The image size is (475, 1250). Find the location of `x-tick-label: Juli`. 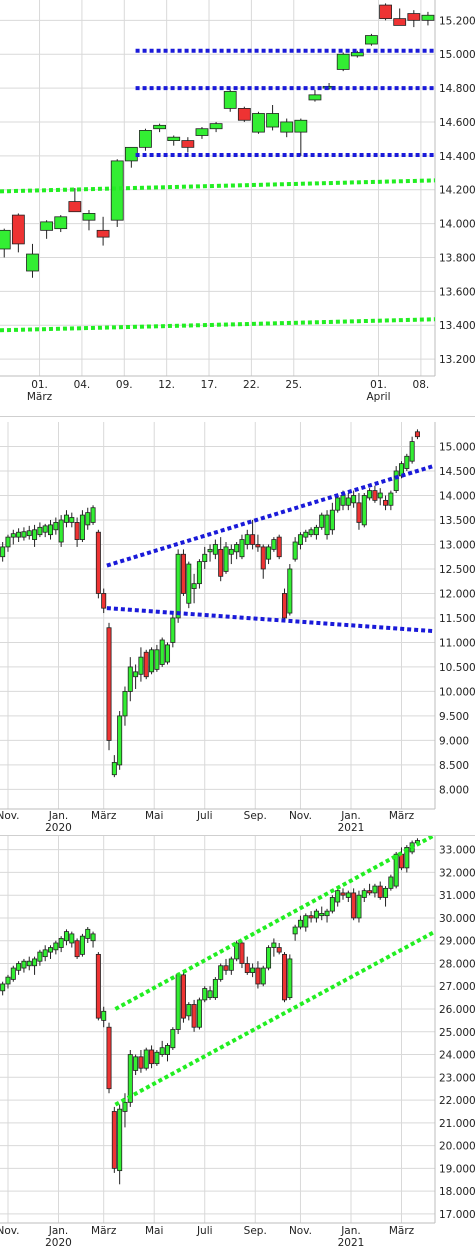

x-tick-label: Juli is located at coordinates (204, 816).